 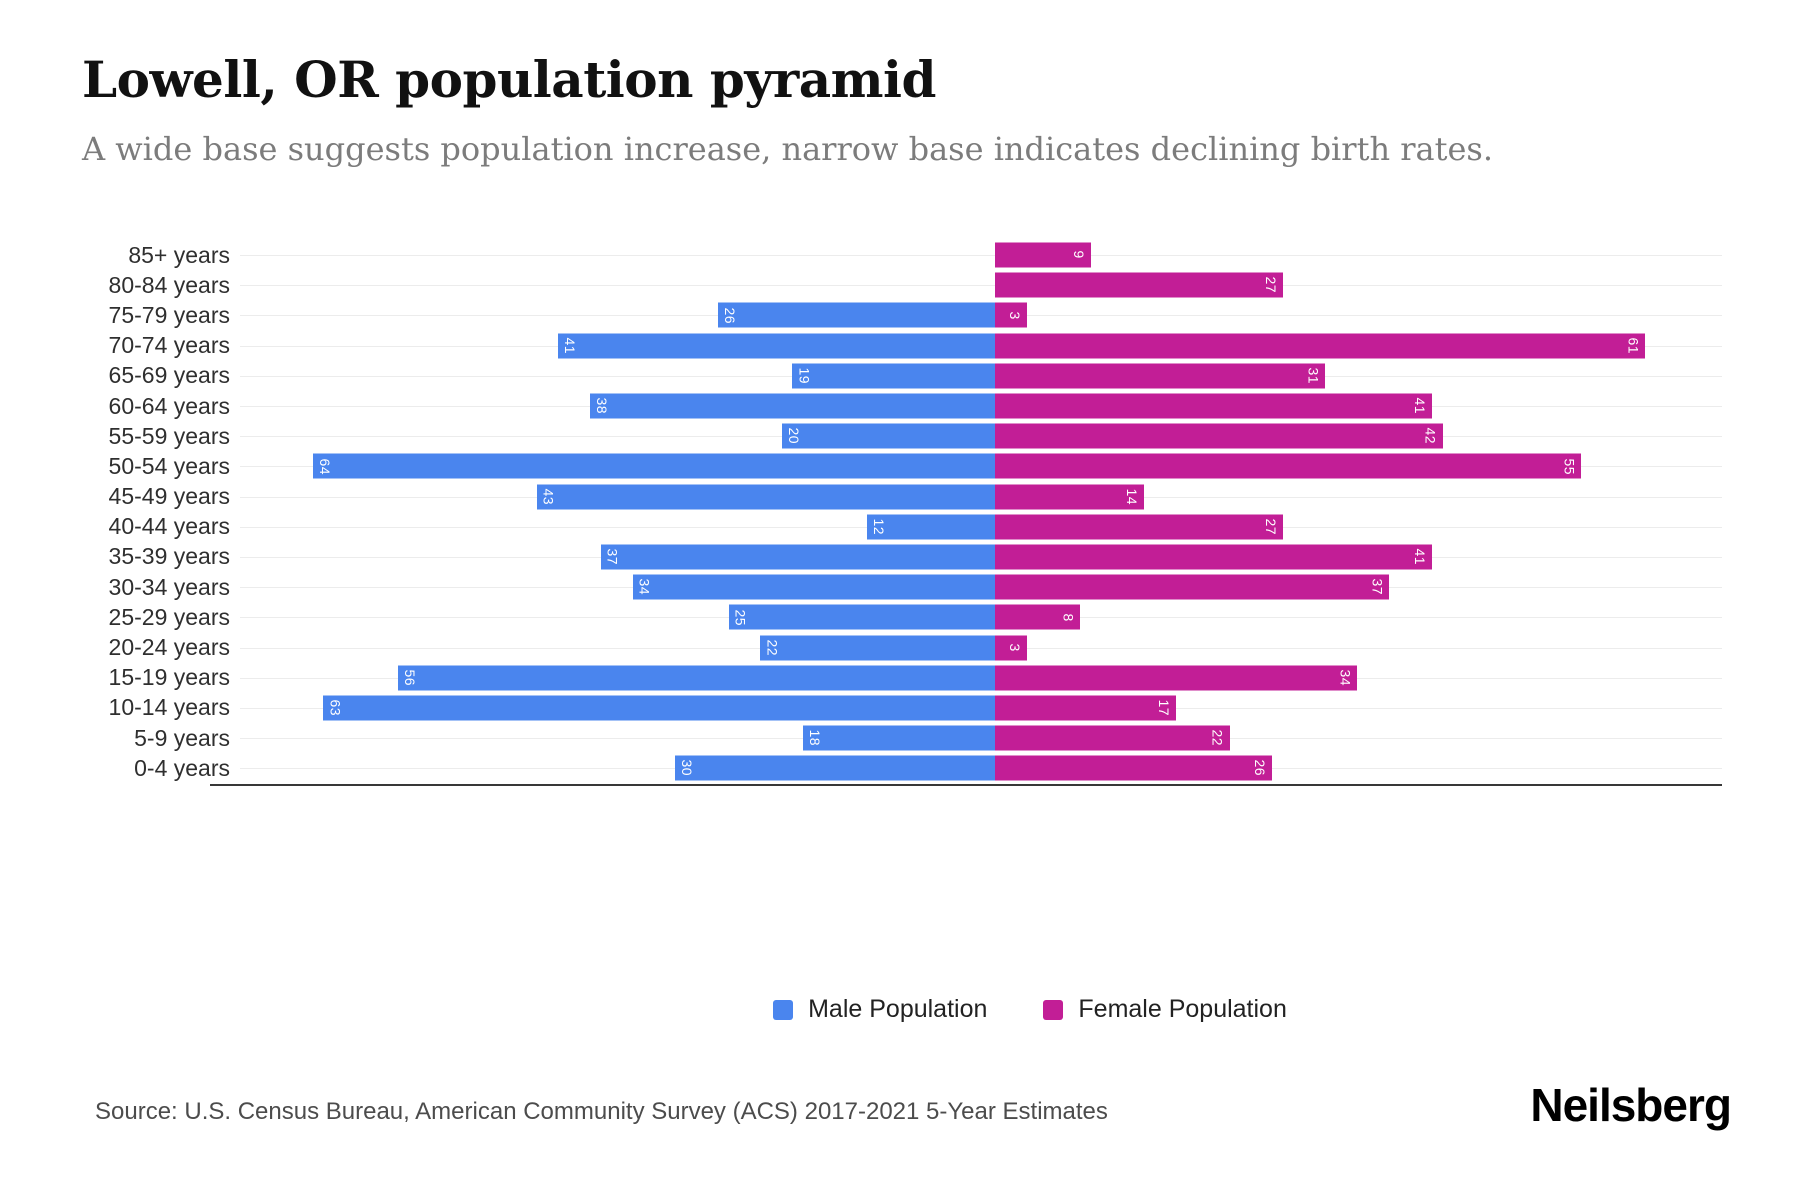 What do you see at coordinates (1053, 1009) in the screenshot?
I see `female-legend-swatch` at bounding box center [1053, 1009].